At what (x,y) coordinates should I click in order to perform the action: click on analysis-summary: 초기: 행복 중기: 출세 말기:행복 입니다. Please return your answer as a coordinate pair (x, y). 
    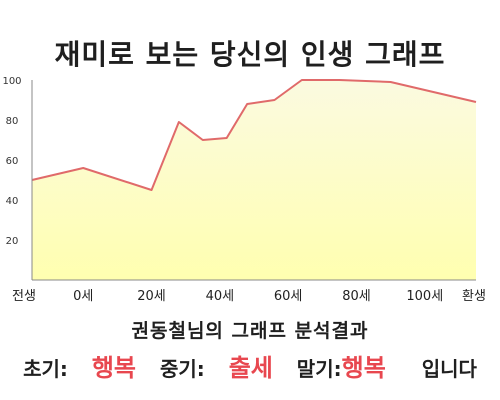
    Looking at the image, I should click on (250, 365).